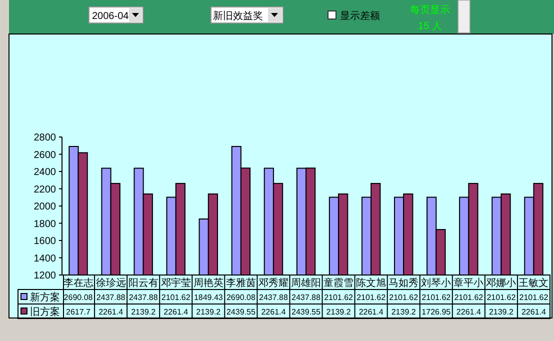 The image size is (554, 341). I want to click on legend-label: 新方案, so click(45, 298).